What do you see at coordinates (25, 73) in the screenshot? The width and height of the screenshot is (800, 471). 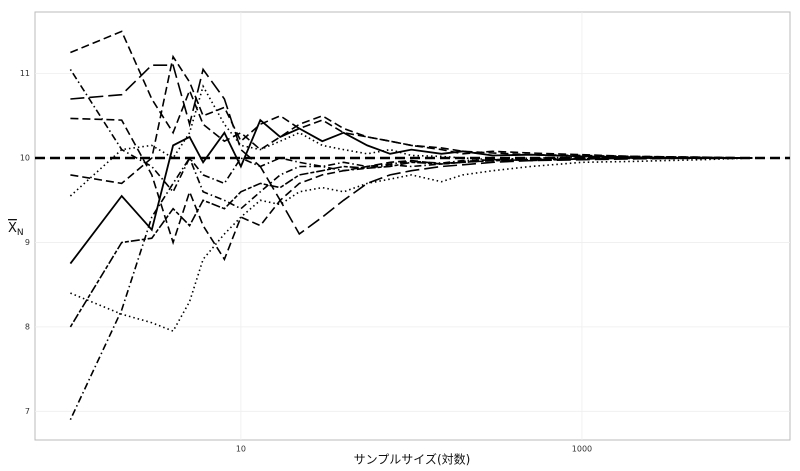 I see `y-tick-label: 11` at bounding box center [25, 73].